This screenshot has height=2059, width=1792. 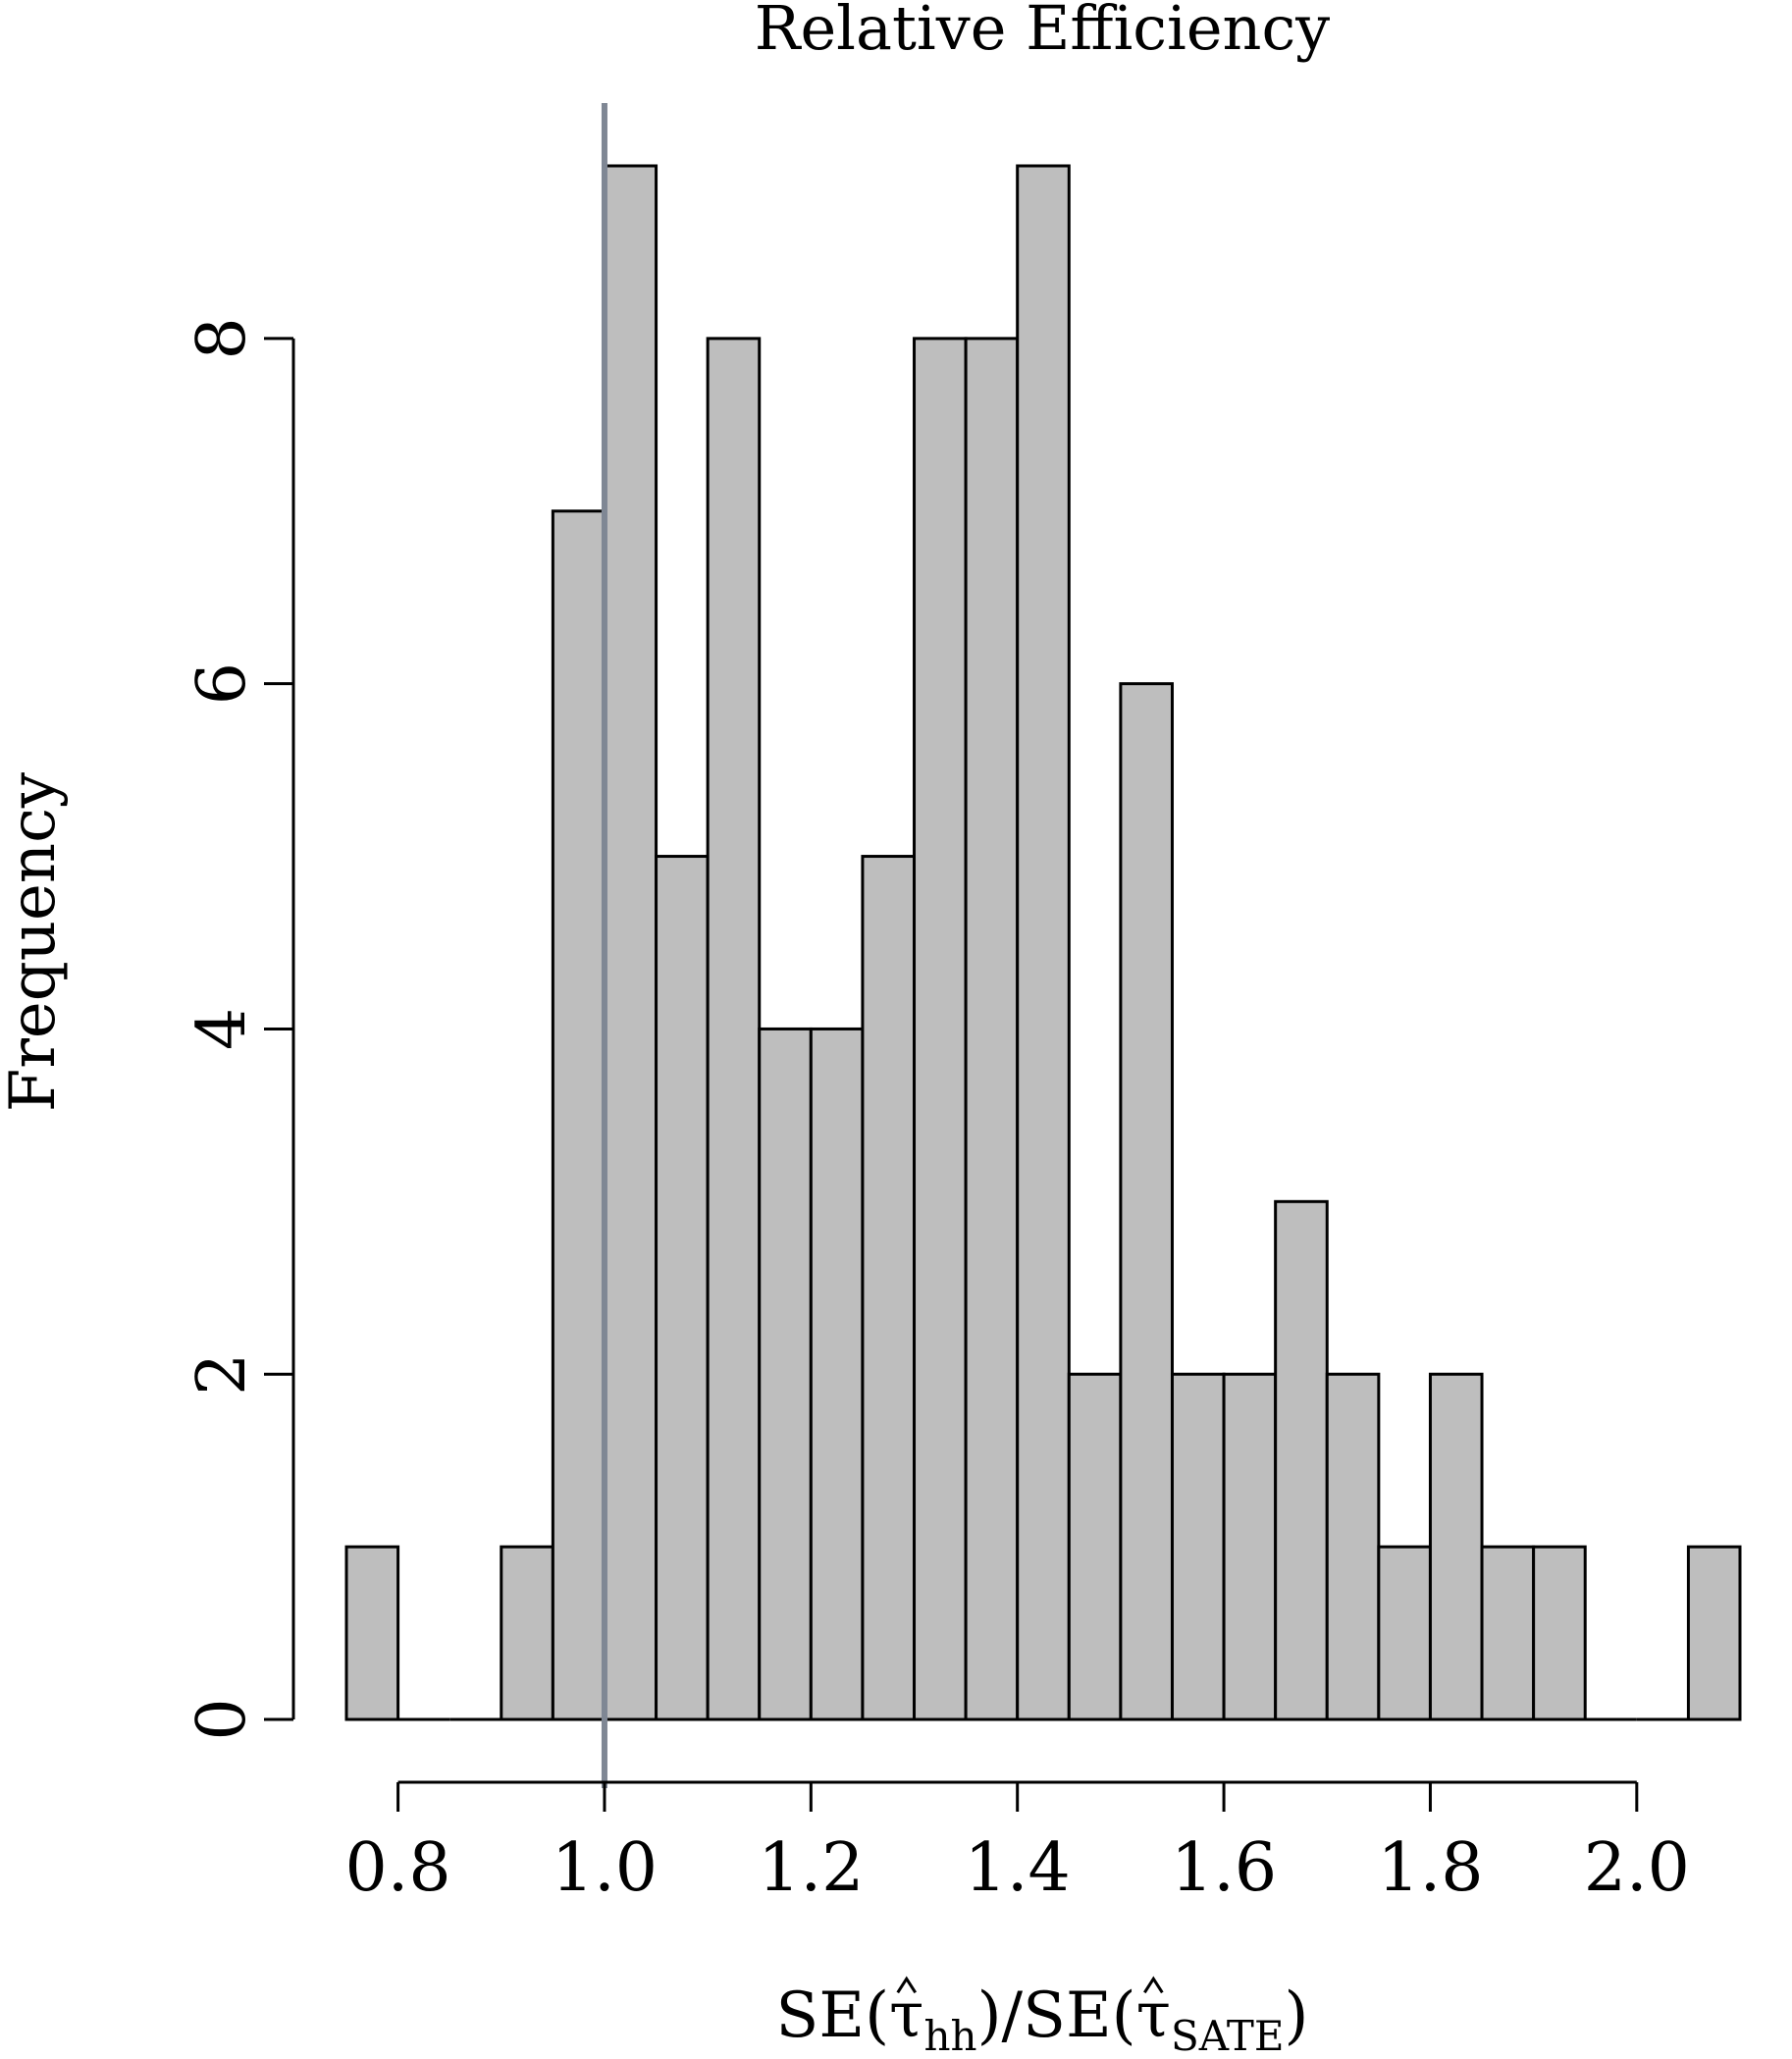 I want to click on y-tick-label: 0, so click(x=222, y=1719).